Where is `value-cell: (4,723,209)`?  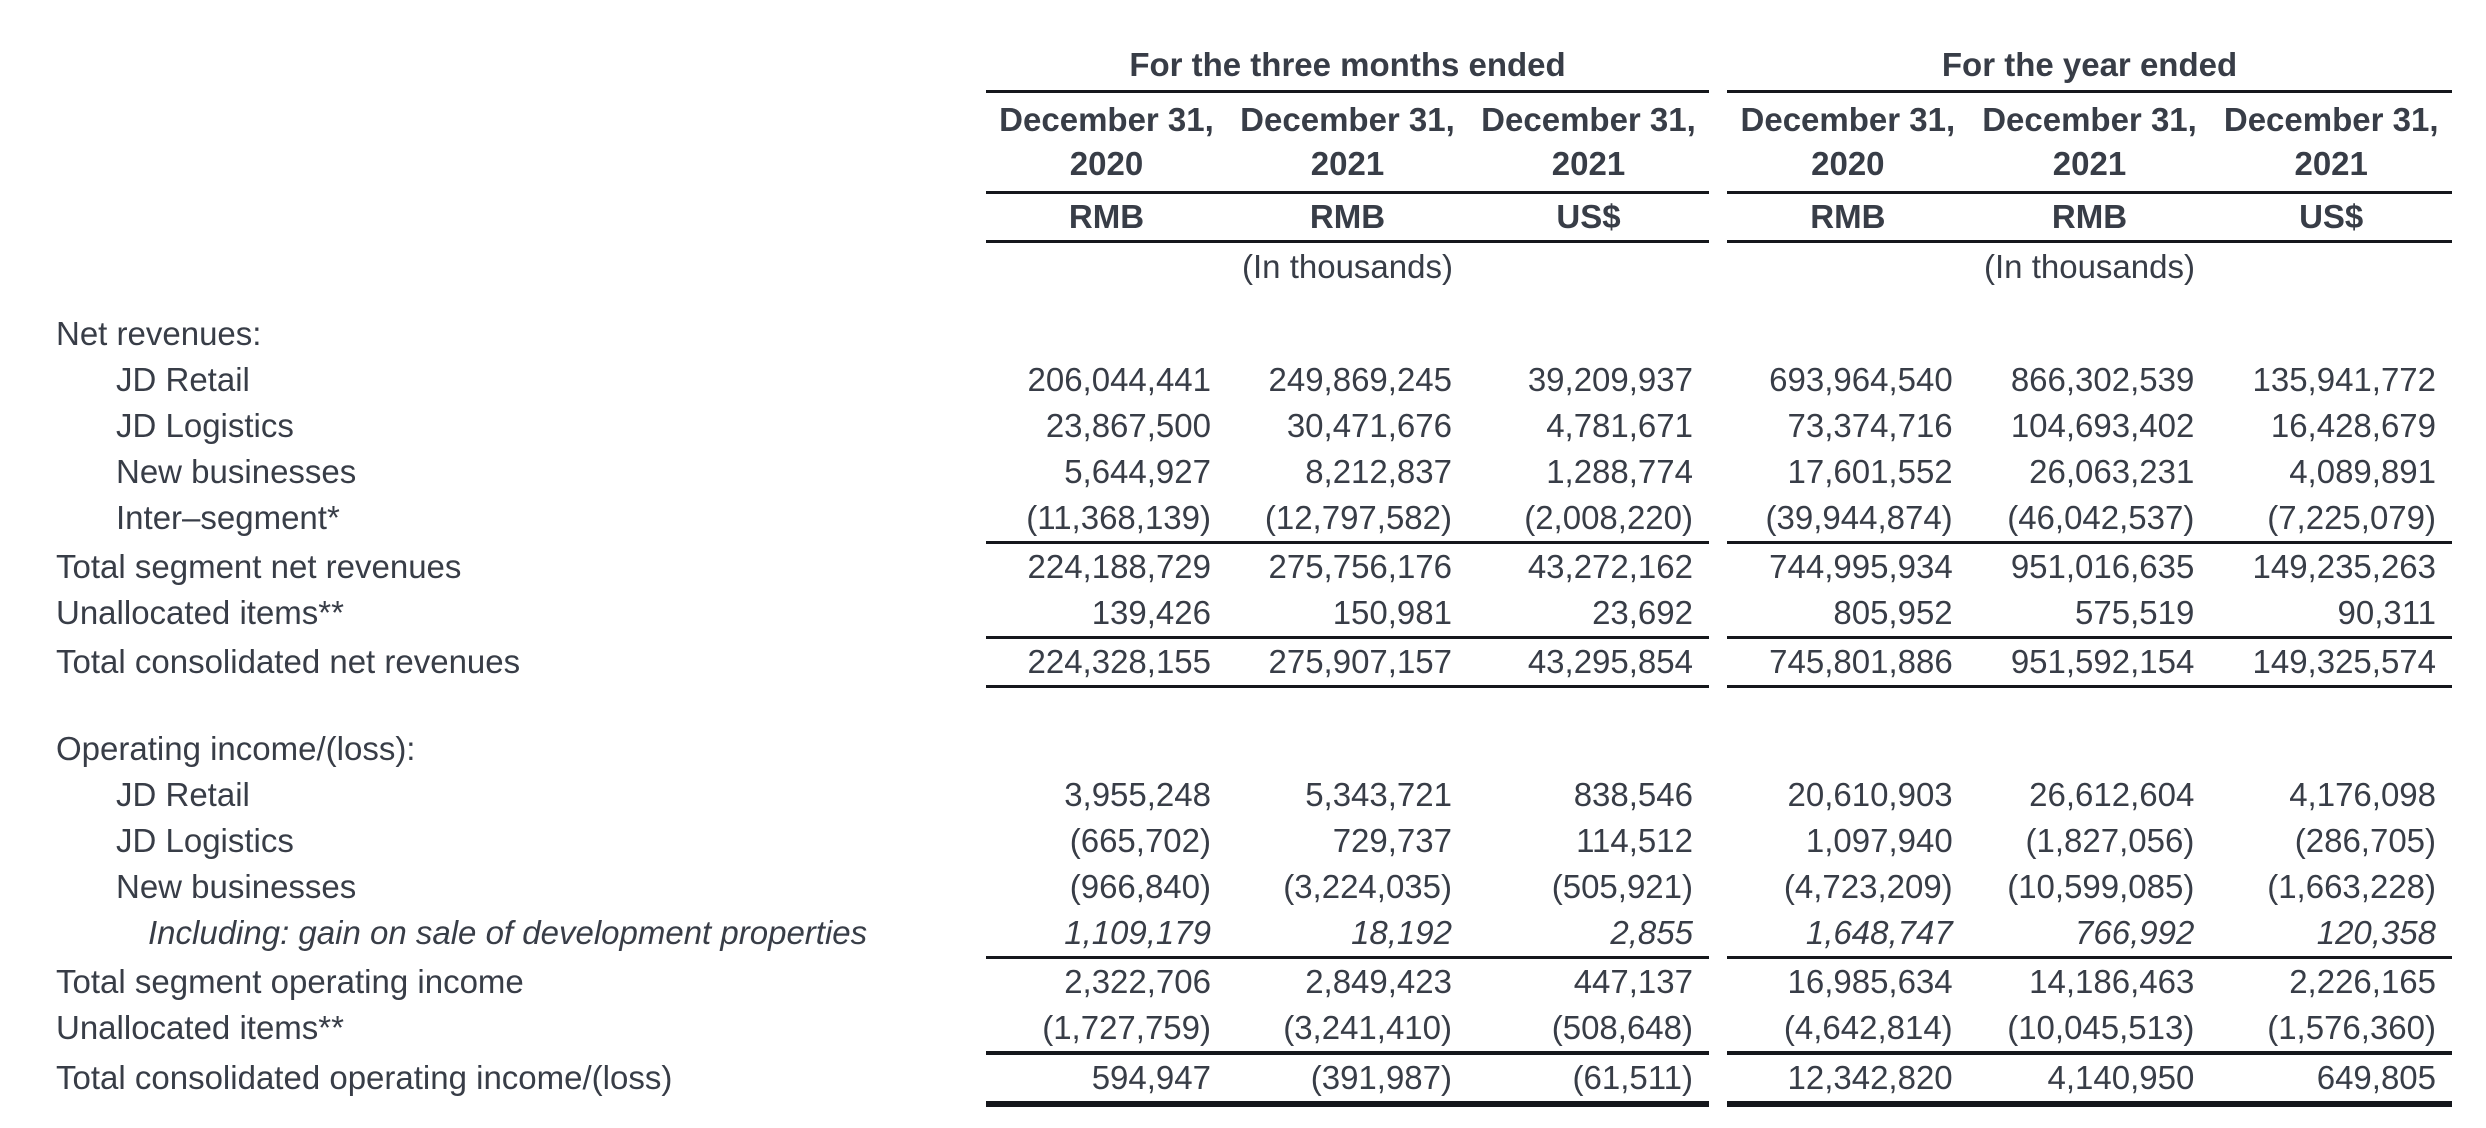 value-cell: (4,723,209) is located at coordinates (1868, 886).